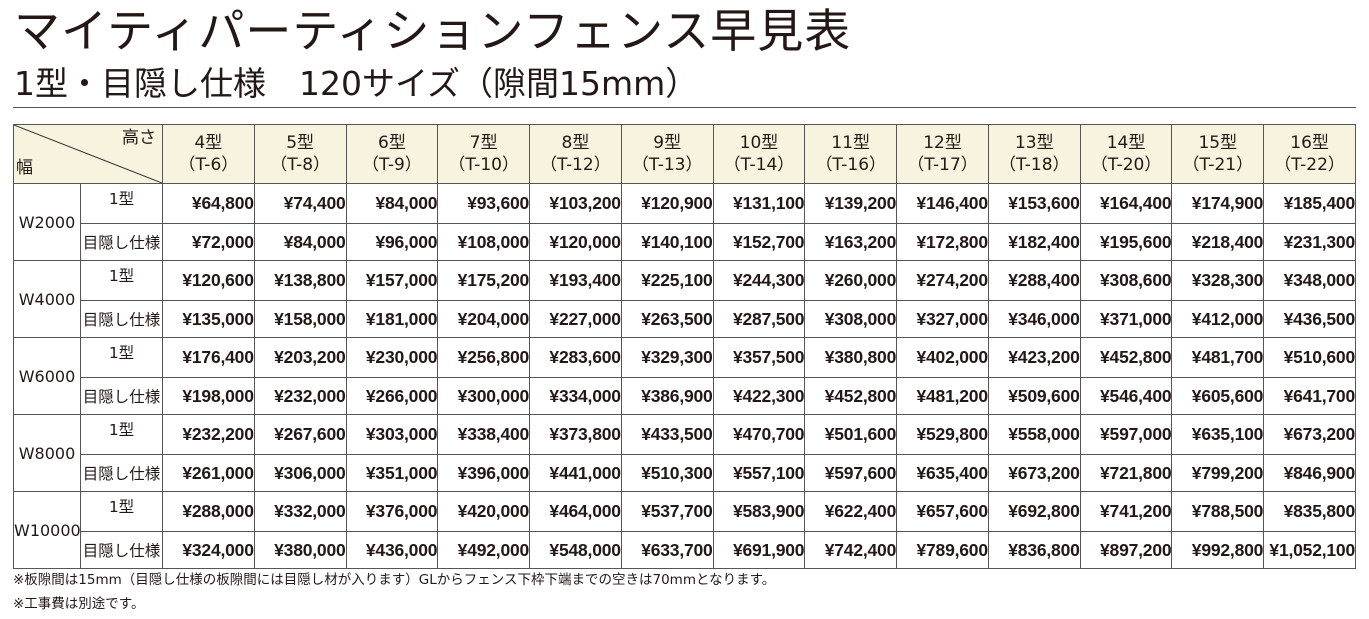 This screenshot has width=1369, height=619. Describe the element at coordinates (484, 242) in the screenshot. I see `price-cell: ¥108,000` at that location.